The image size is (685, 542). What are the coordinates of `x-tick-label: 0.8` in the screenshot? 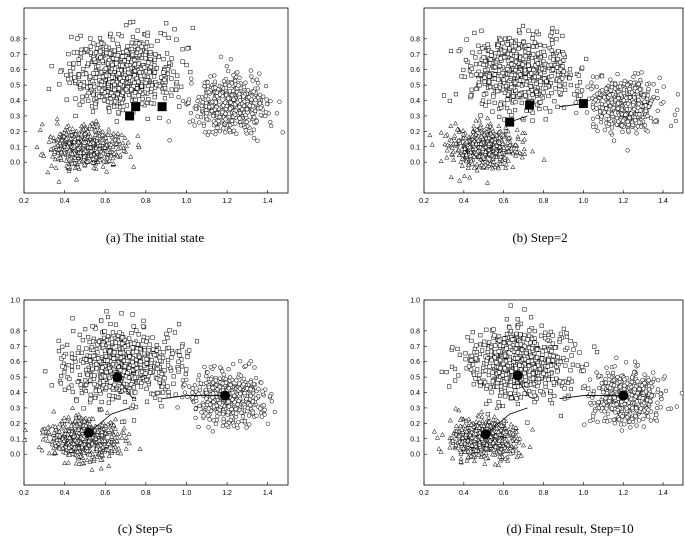 It's located at (544, 201).